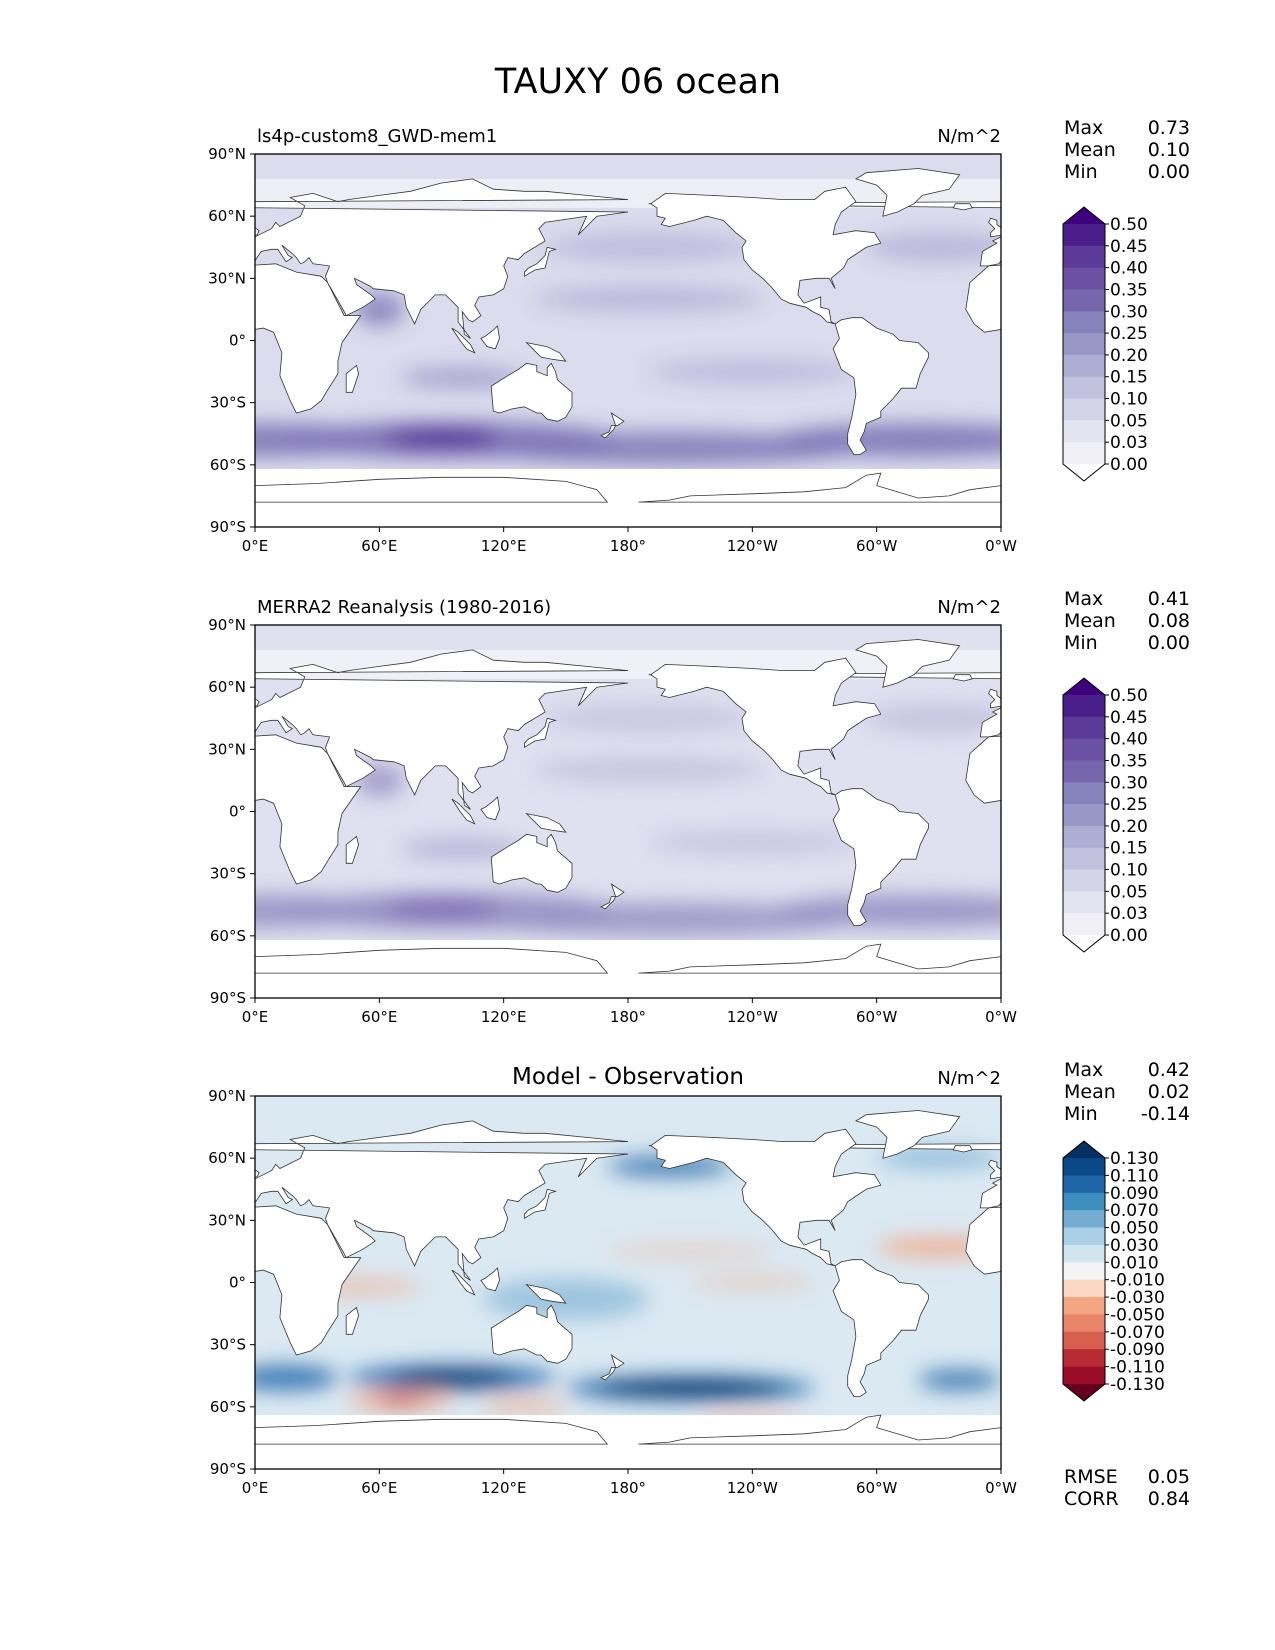  I want to click on colorbar-label: 0.070, so click(1134, 1211).